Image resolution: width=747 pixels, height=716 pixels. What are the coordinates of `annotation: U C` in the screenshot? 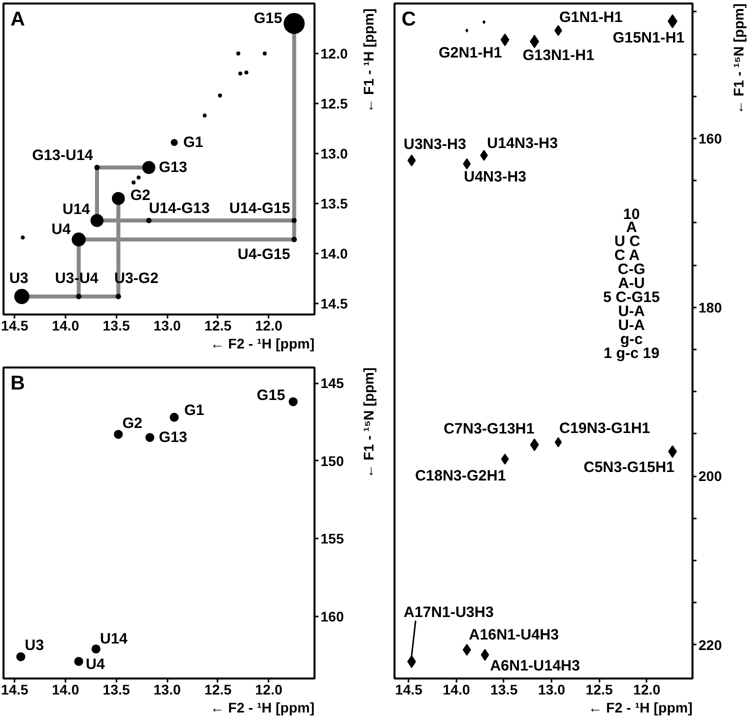 It's located at (627, 241).